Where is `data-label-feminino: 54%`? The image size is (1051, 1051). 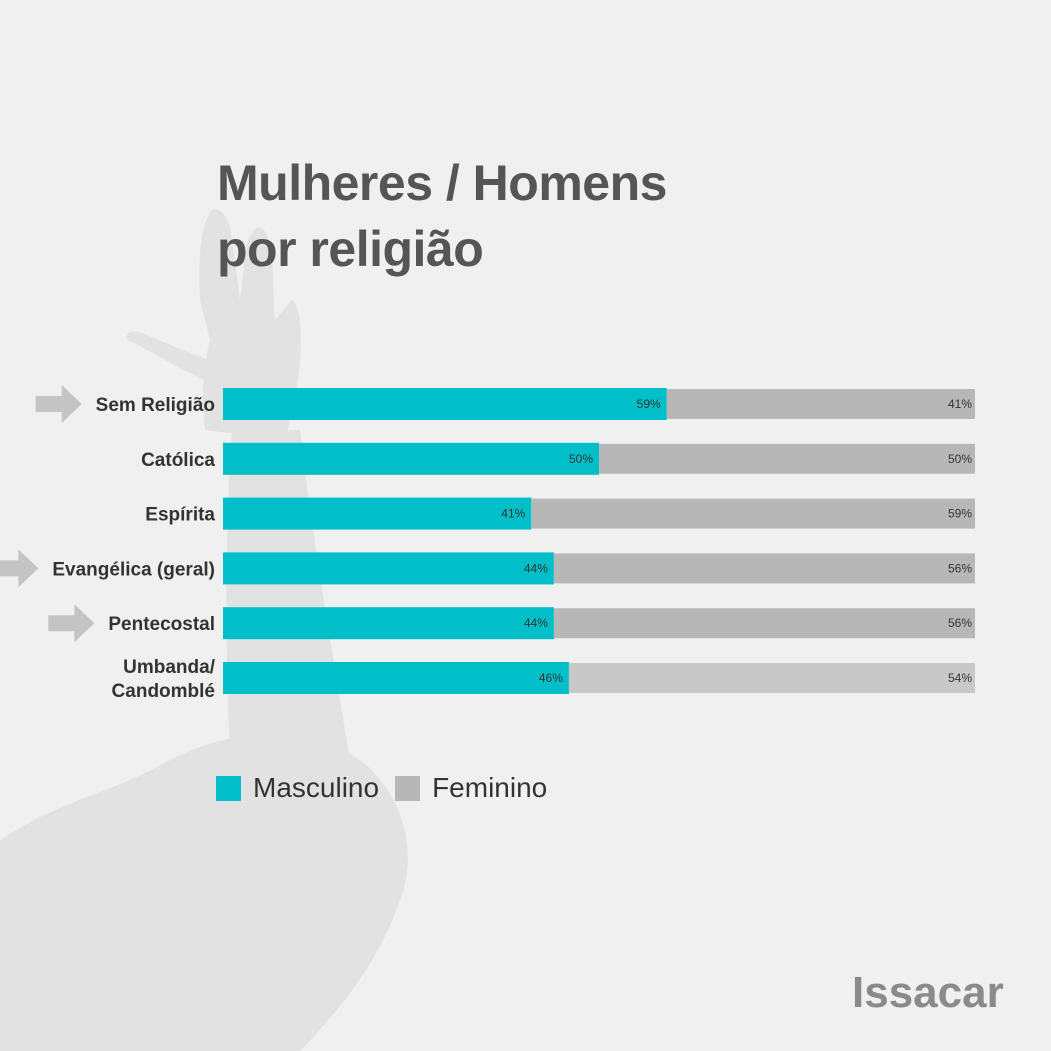
data-label-feminino: 54% is located at coordinates (960, 678).